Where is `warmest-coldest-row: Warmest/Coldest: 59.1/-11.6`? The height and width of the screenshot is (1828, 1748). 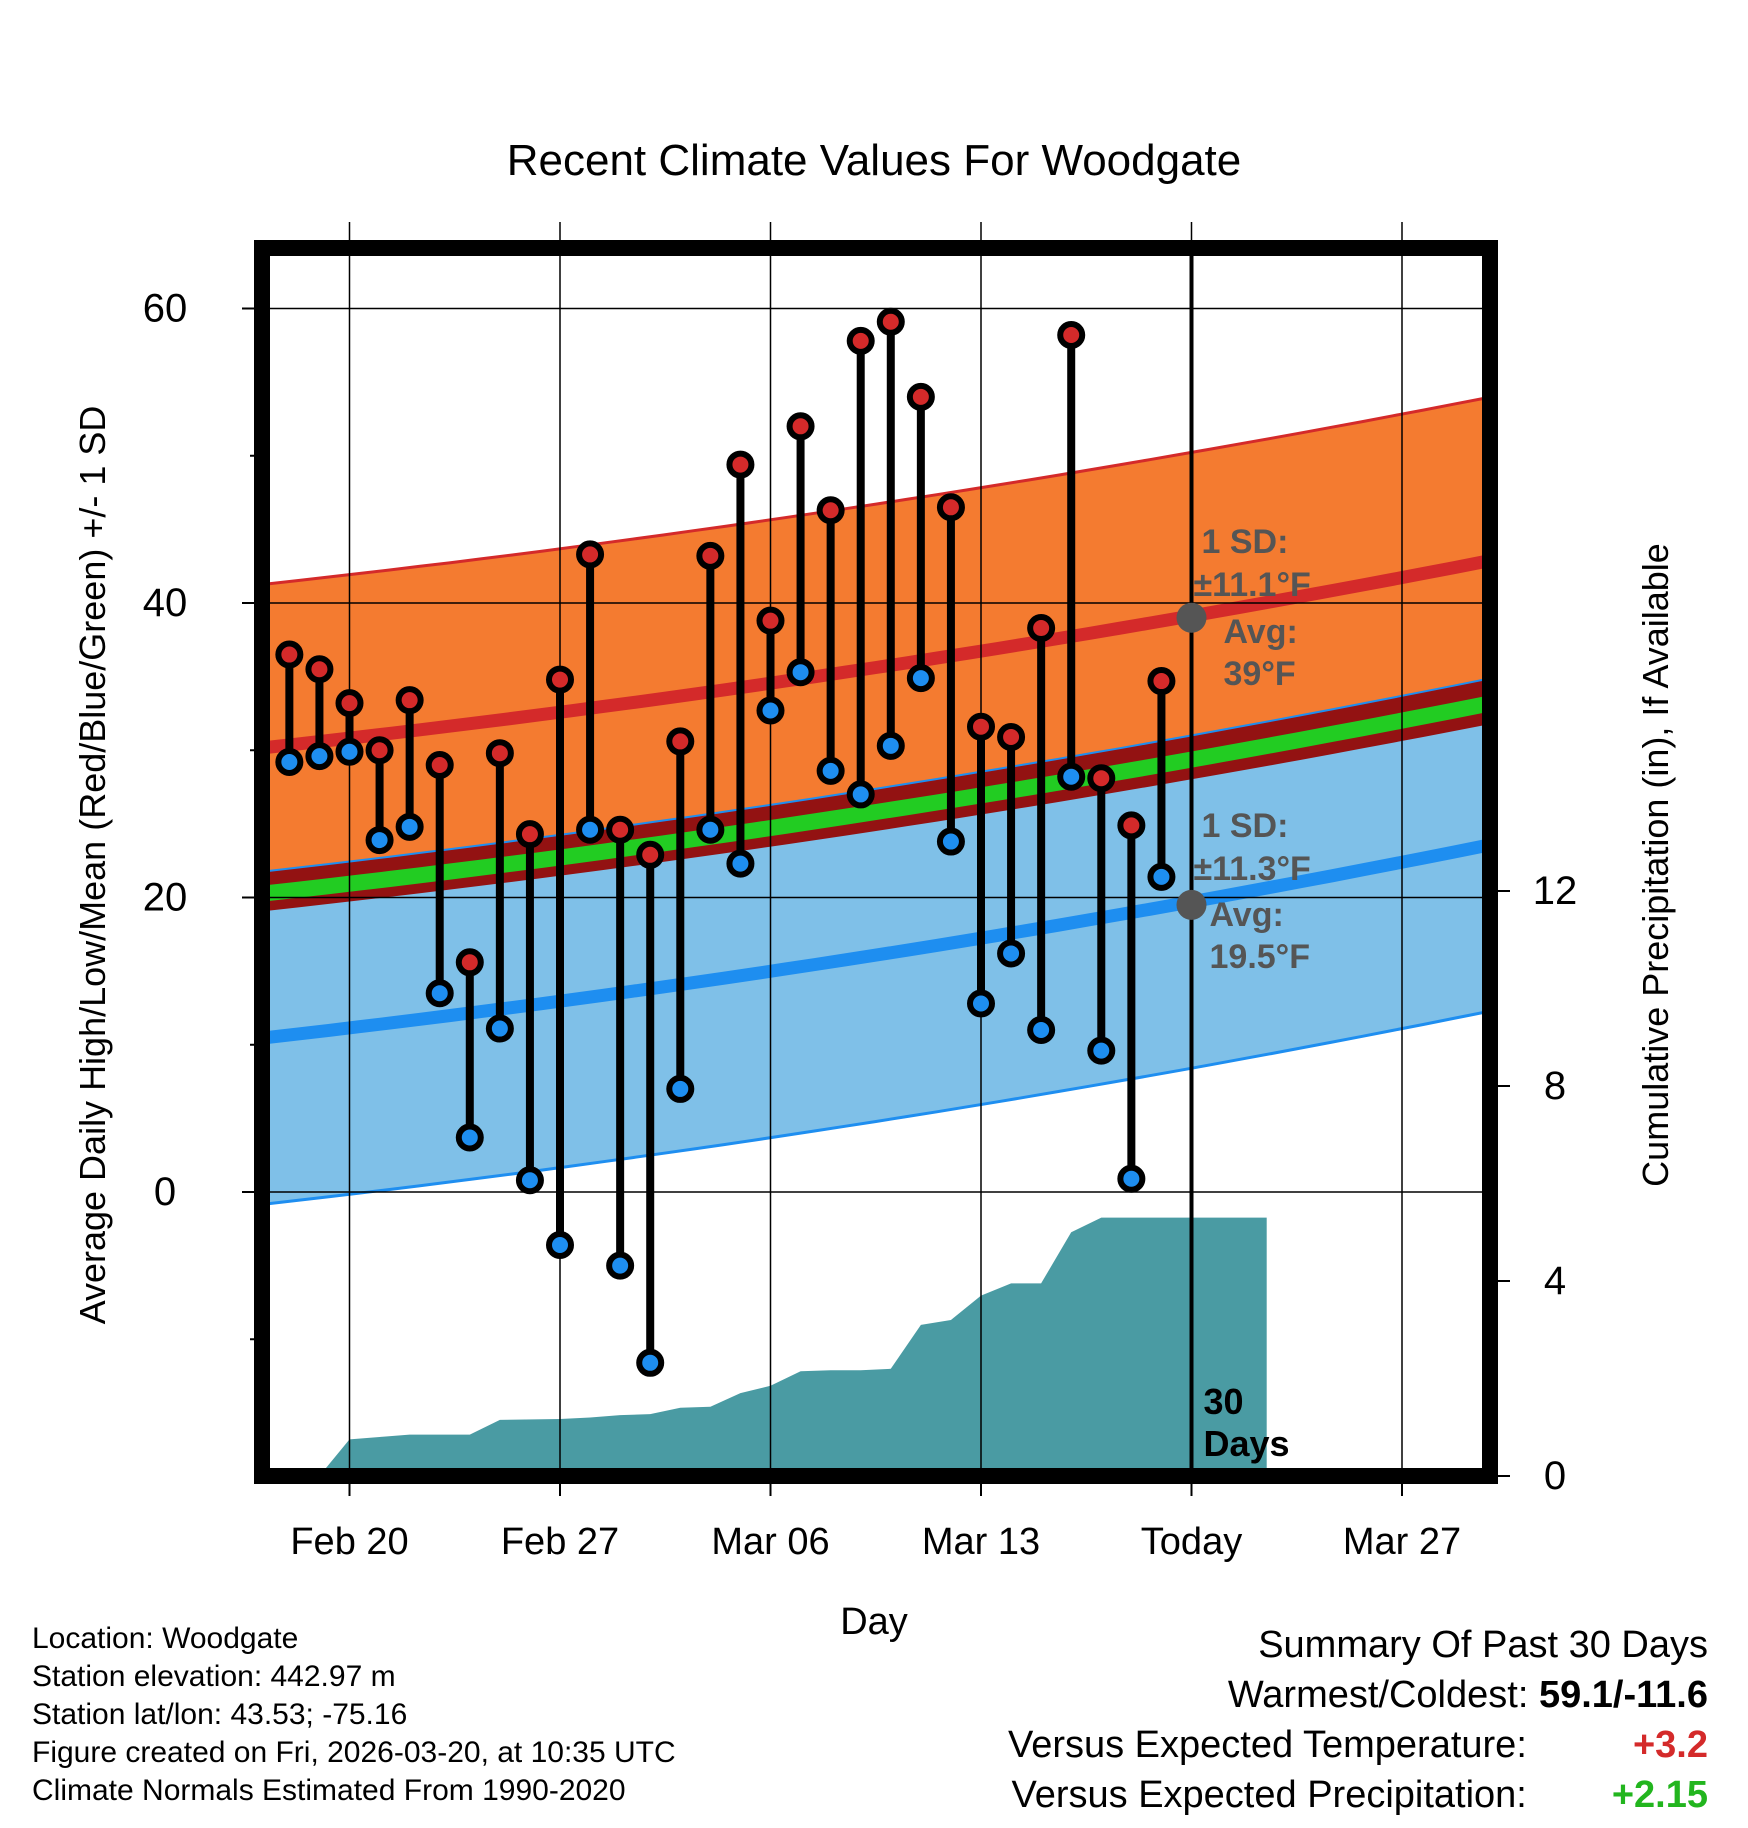
warmest-coldest-row: Warmest/Coldest: 59.1/-11.6 is located at coordinates (1258, 1695).